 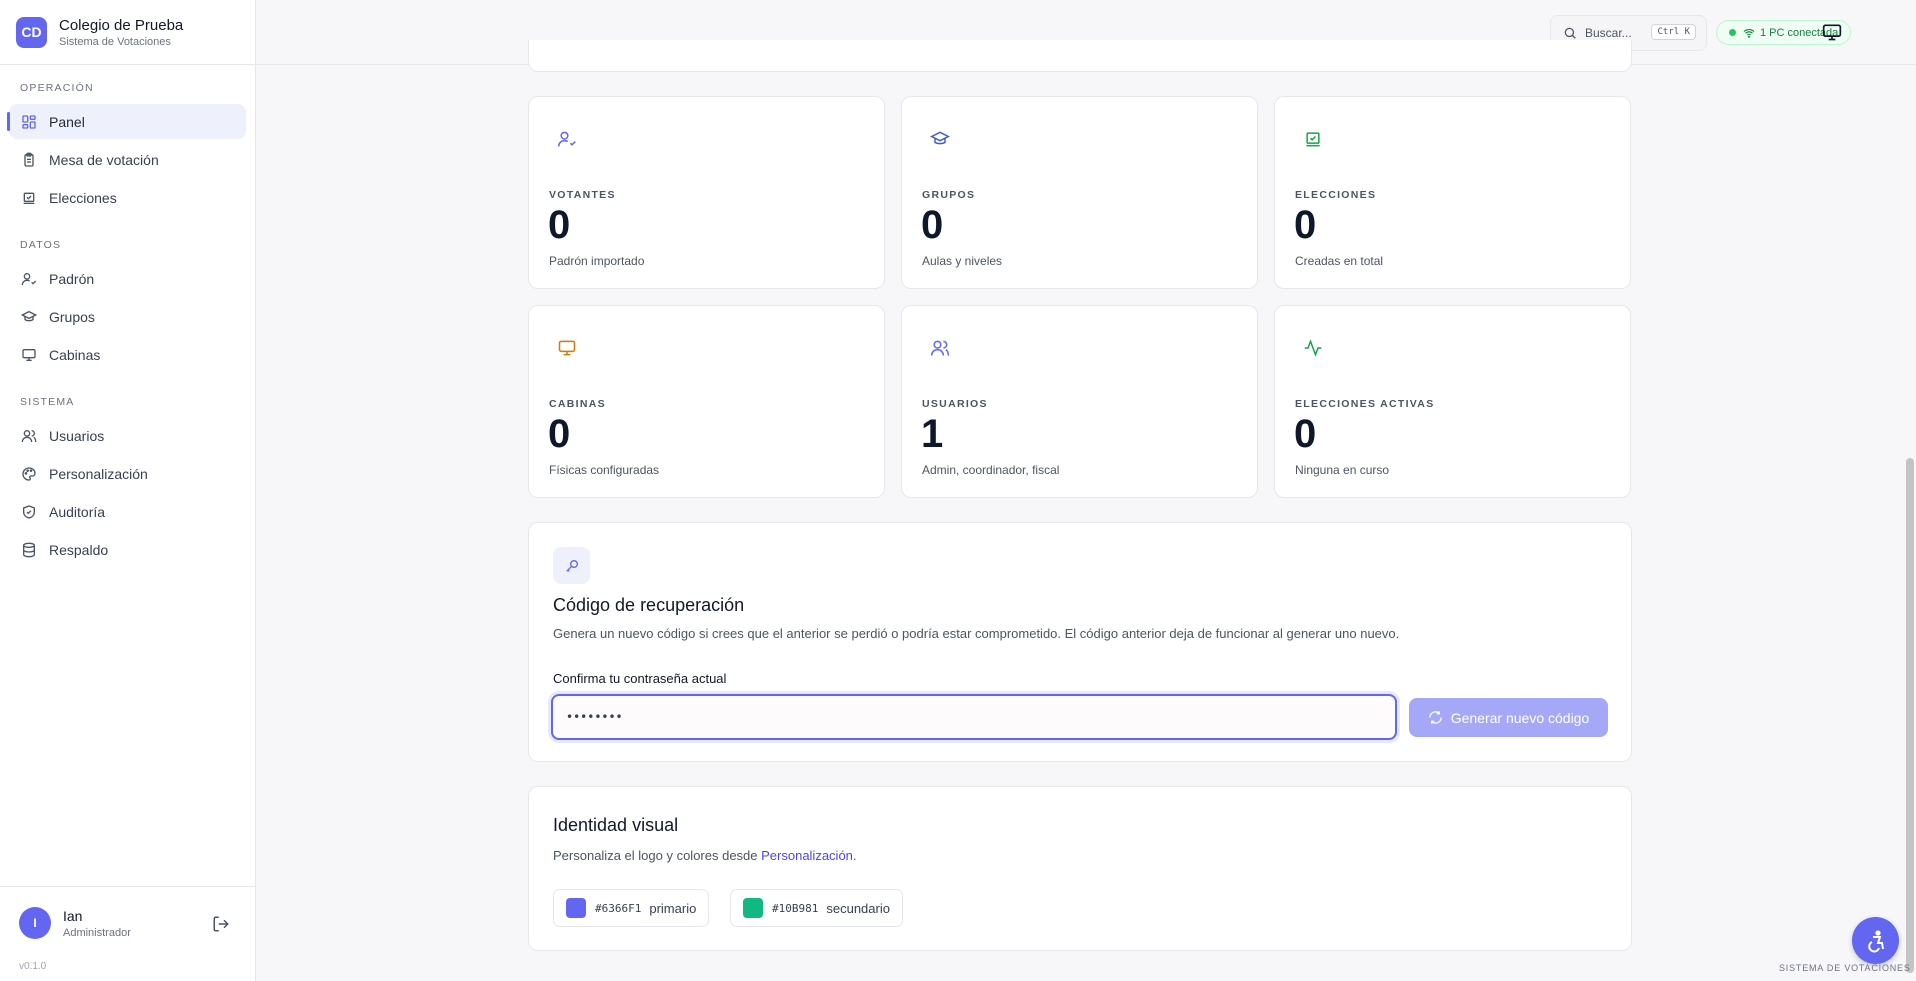 What do you see at coordinates (104, 159) in the screenshot?
I see `sidebar-item-label: Mesa de votación` at bounding box center [104, 159].